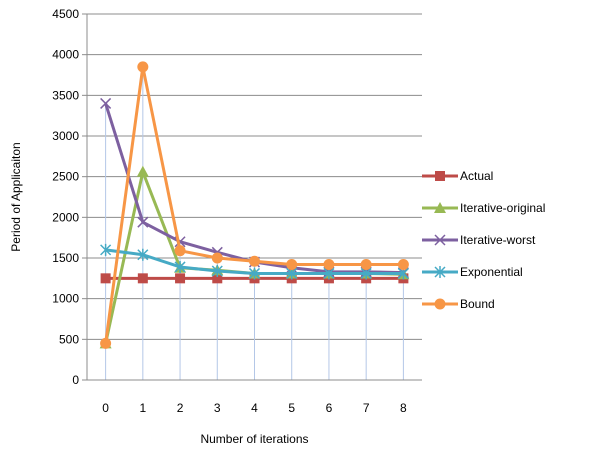 The width and height of the screenshot is (598, 455). What do you see at coordinates (65, 258) in the screenshot?
I see `y-tick-label: 1500` at bounding box center [65, 258].